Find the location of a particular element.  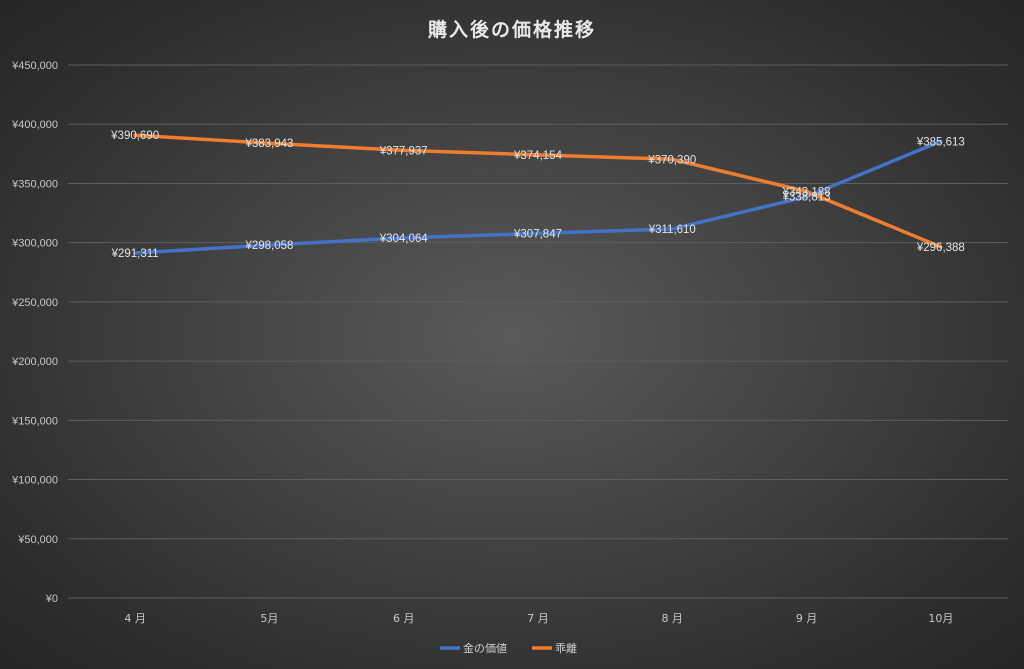

chart-title: 購入後の価格推移 is located at coordinates (512, 29).